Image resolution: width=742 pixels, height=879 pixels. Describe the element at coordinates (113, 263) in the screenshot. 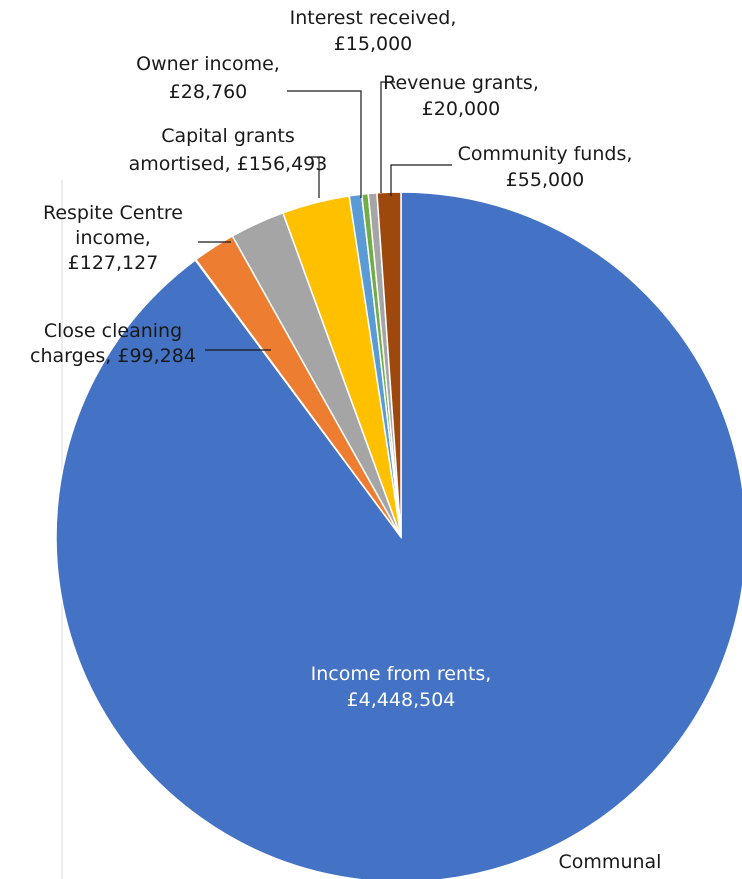

I see `slice-label-line: £127,127` at that location.